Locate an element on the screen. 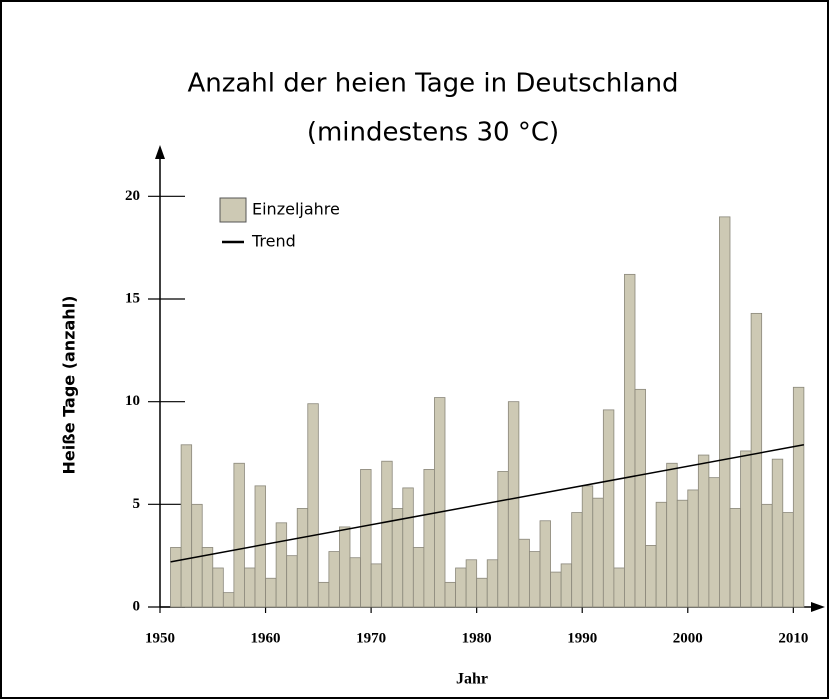 The image size is (830, 699). chart-subtitle: (mindestens 30 °C) is located at coordinates (433, 133).